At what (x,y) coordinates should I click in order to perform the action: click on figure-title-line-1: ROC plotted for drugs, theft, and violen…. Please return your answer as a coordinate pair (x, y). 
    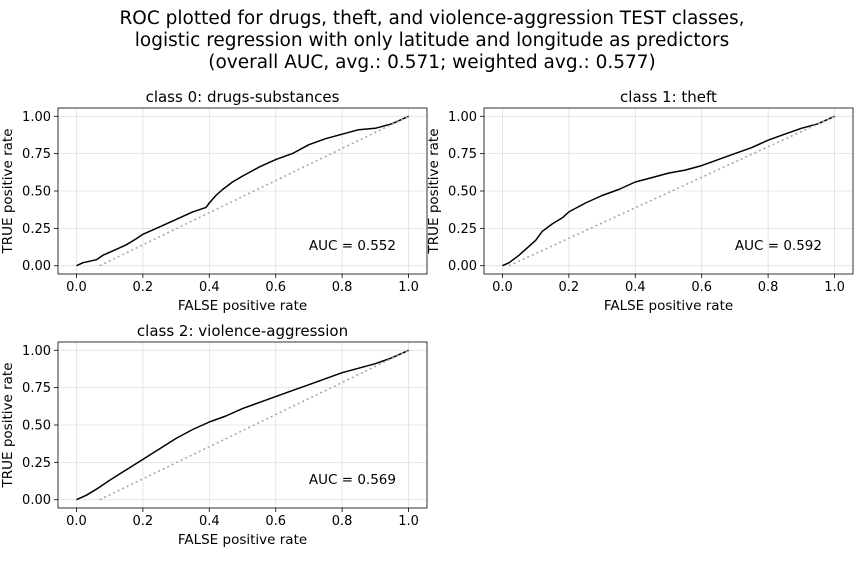
    Looking at the image, I should click on (432, 18).